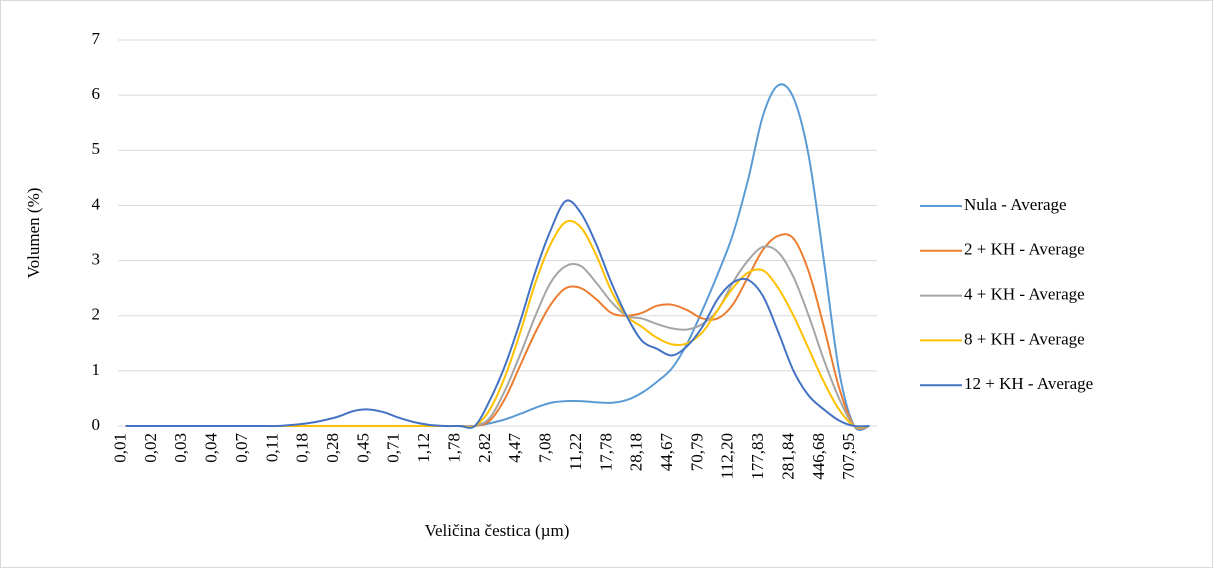 This screenshot has width=1214, height=569. What do you see at coordinates (1024, 249) in the screenshot?
I see `legend-label: 2 + KH - Average` at bounding box center [1024, 249].